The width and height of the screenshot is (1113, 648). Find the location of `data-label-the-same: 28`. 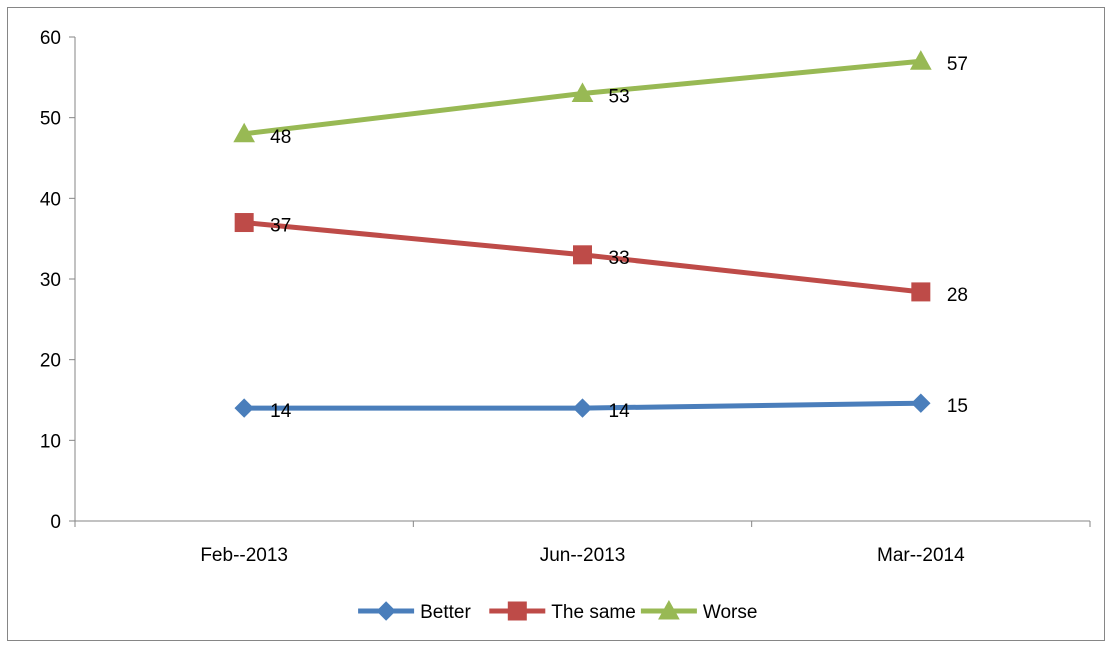

data-label-the-same: 28 is located at coordinates (957, 295).